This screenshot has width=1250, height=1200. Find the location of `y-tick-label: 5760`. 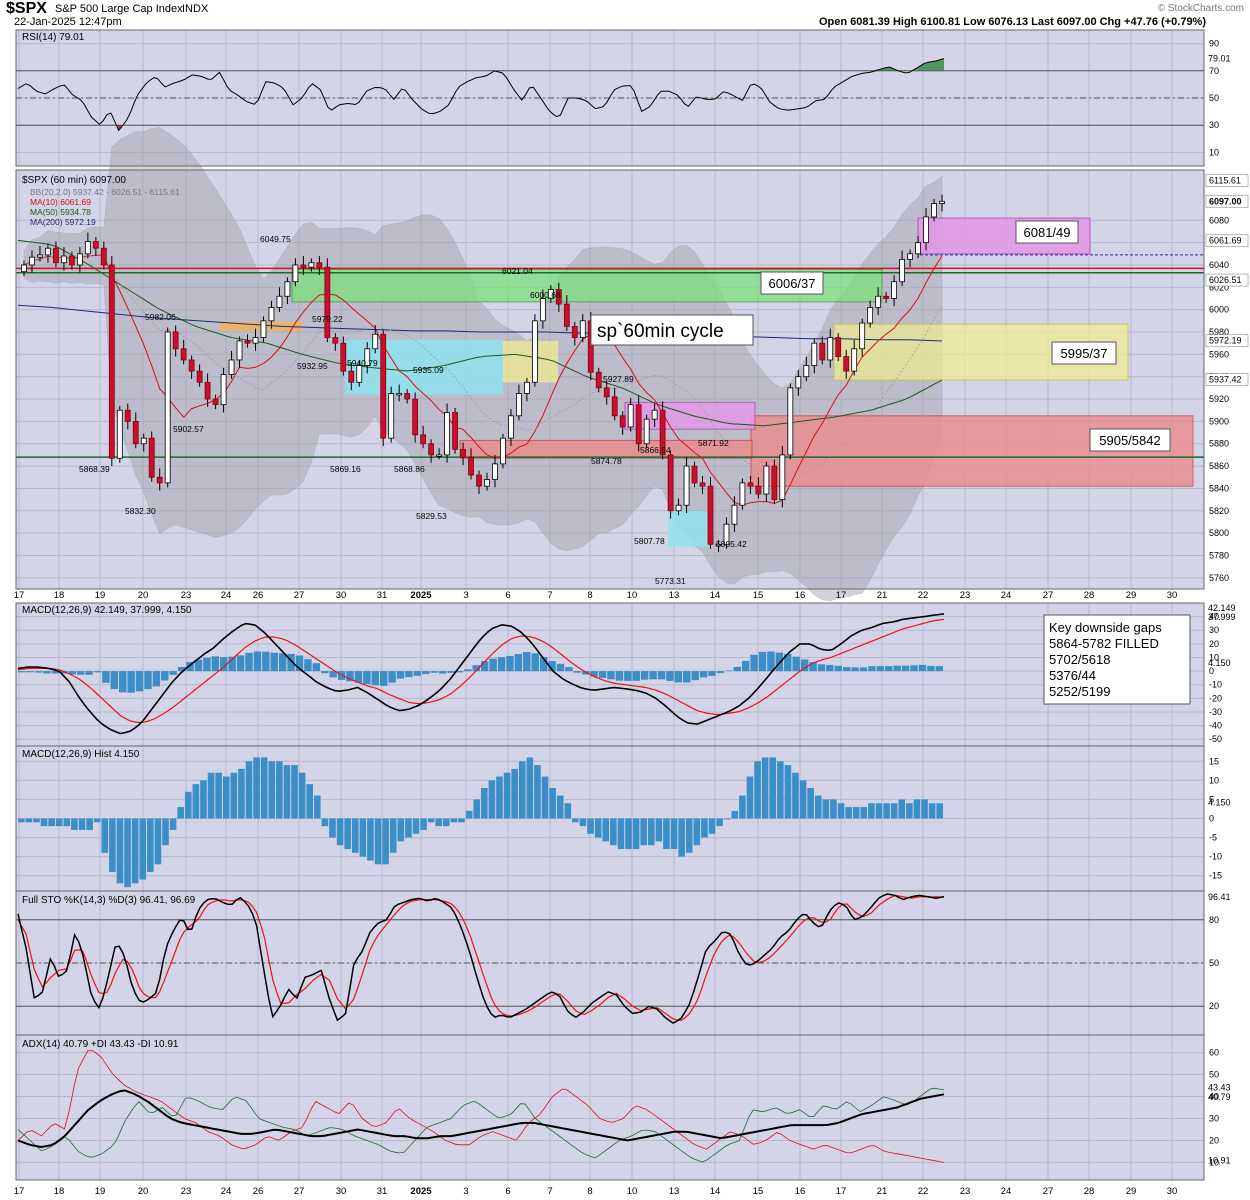

y-tick-label: 5760 is located at coordinates (1219, 578).